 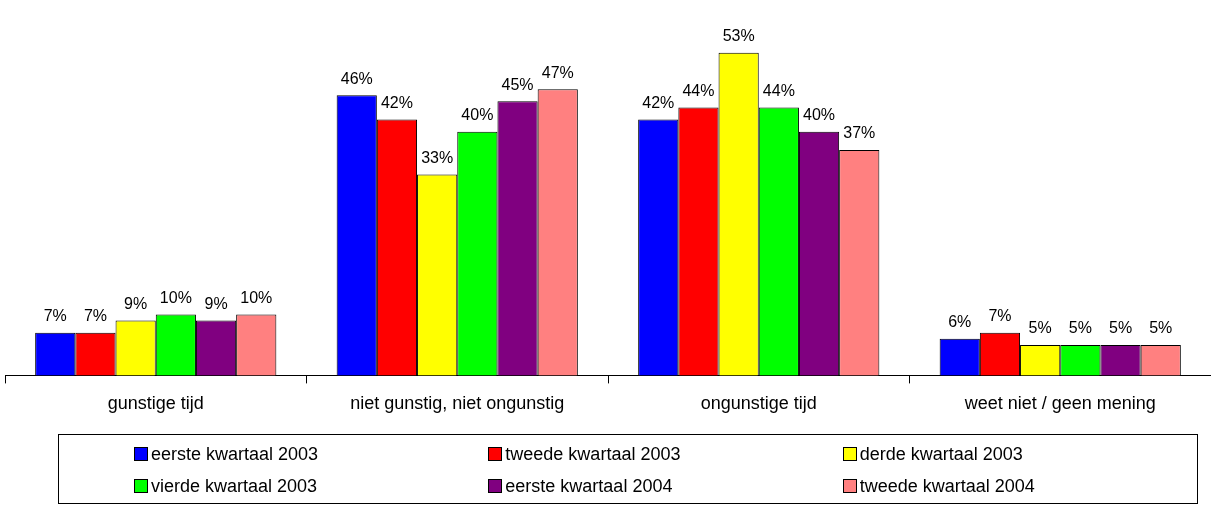 What do you see at coordinates (859, 133) in the screenshot?
I see `data-label: 37%` at bounding box center [859, 133].